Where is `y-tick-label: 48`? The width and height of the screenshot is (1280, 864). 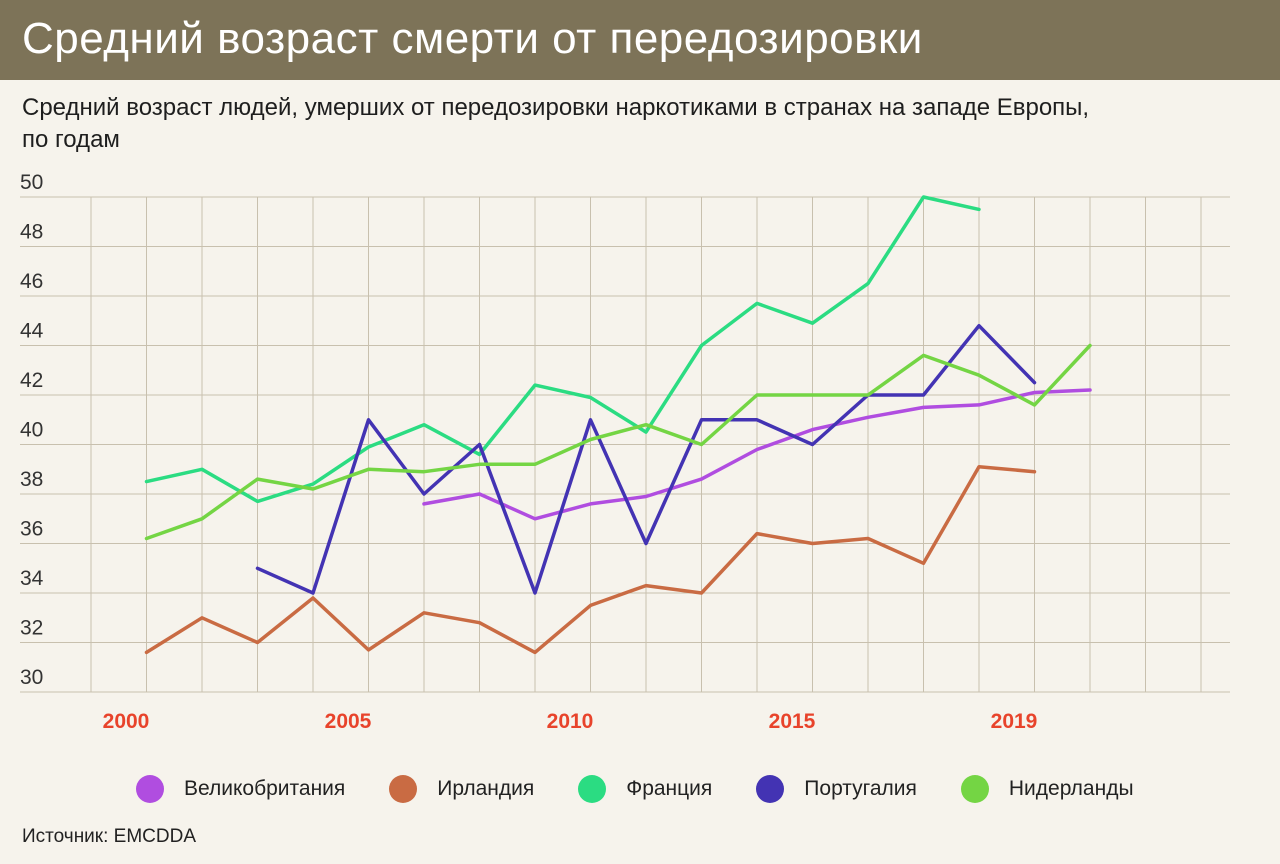 y-tick-label: 48 is located at coordinates (31, 232).